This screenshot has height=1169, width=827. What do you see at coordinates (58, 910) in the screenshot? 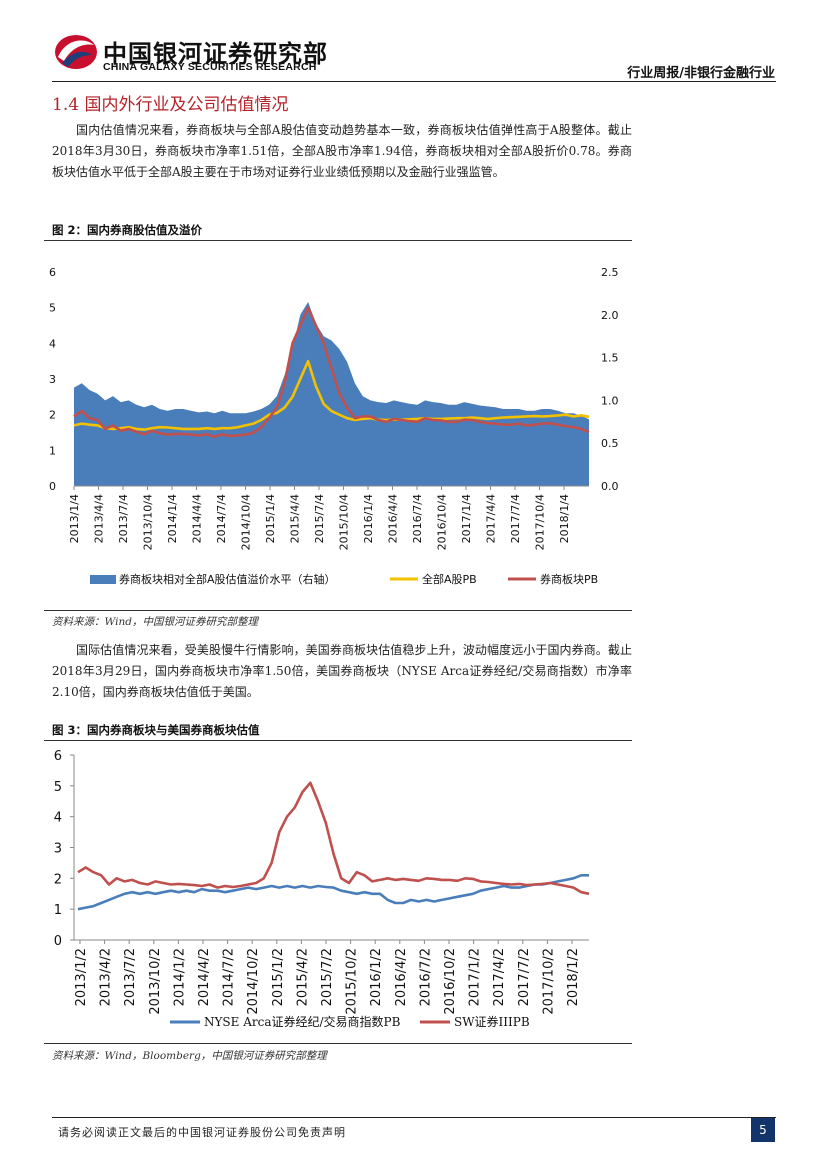
I see `y-axis-tick: 1` at bounding box center [58, 910].